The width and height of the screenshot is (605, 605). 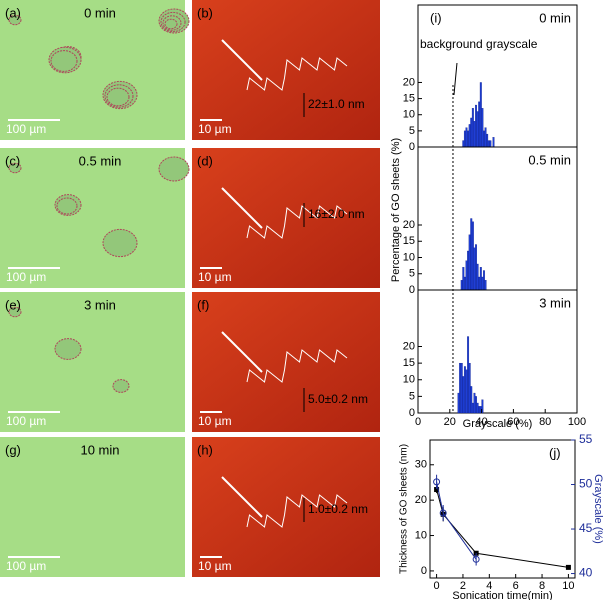 I want to click on x-tick-label: 20, so click(x=450, y=422).